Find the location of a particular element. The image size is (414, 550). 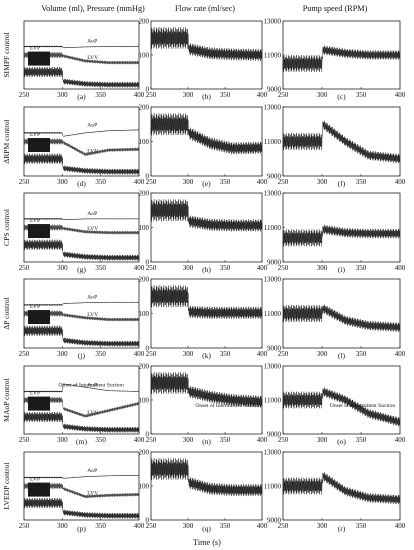

panel-label: (m) is located at coordinates (81, 441).